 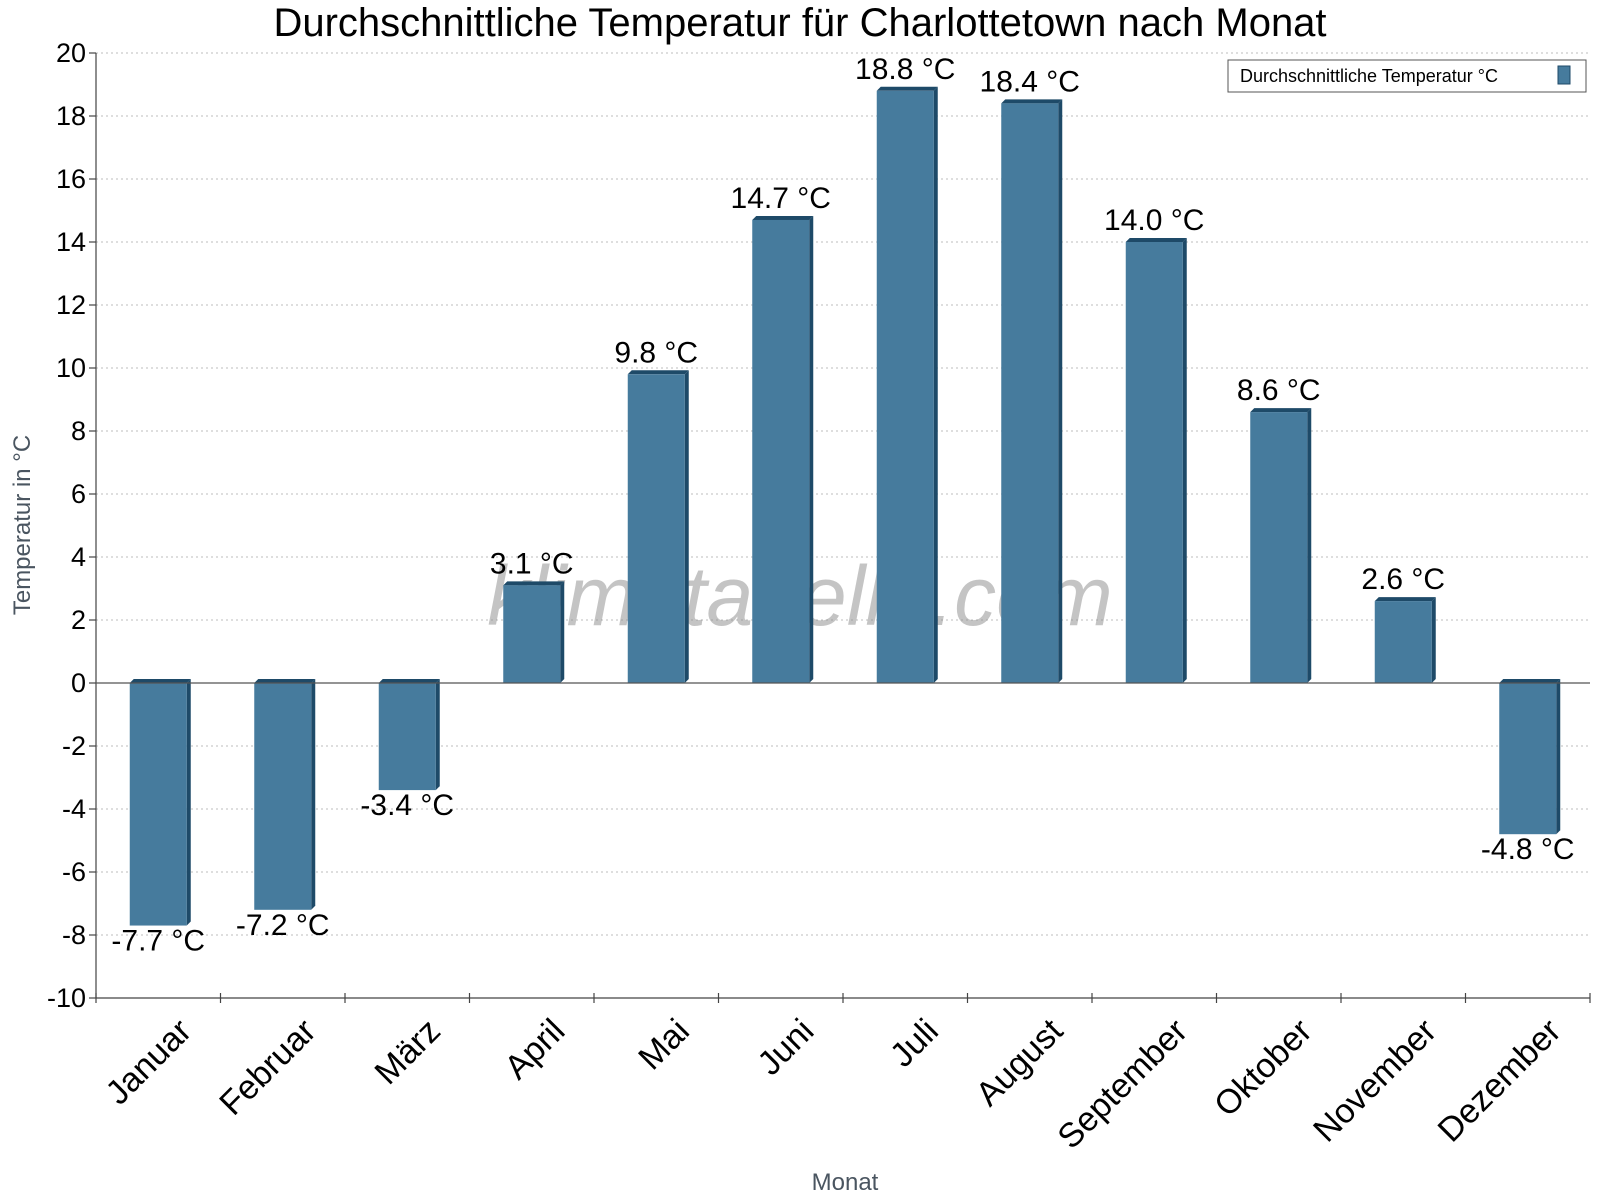 What do you see at coordinates (22, 525) in the screenshot?
I see `y-axis-label: Temperatur in °C` at bounding box center [22, 525].